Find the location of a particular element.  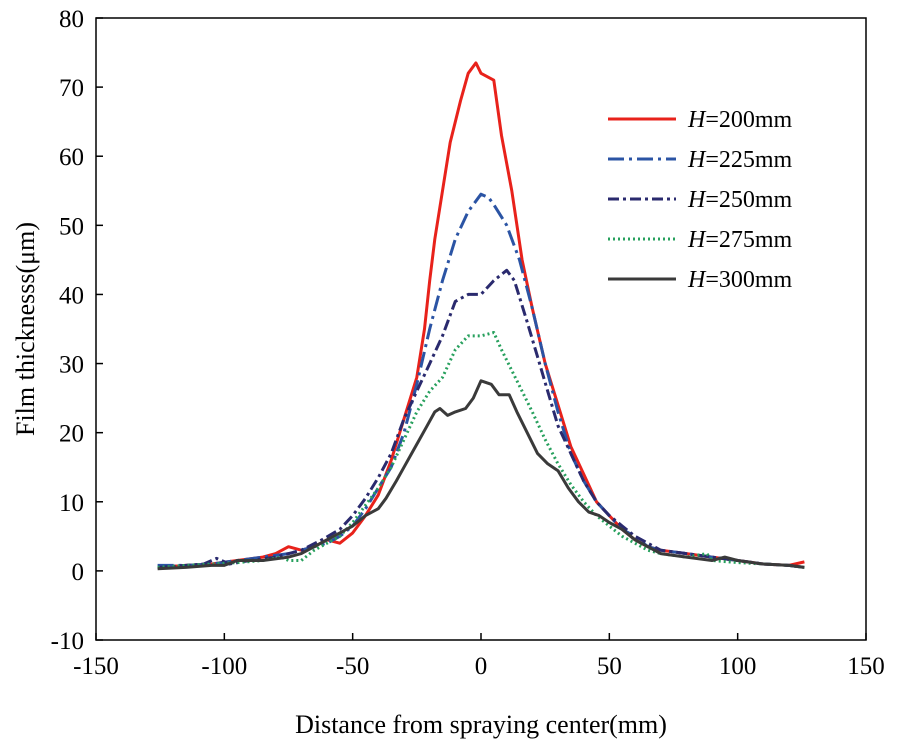

x-tick-label: -100 is located at coordinates (224, 666).